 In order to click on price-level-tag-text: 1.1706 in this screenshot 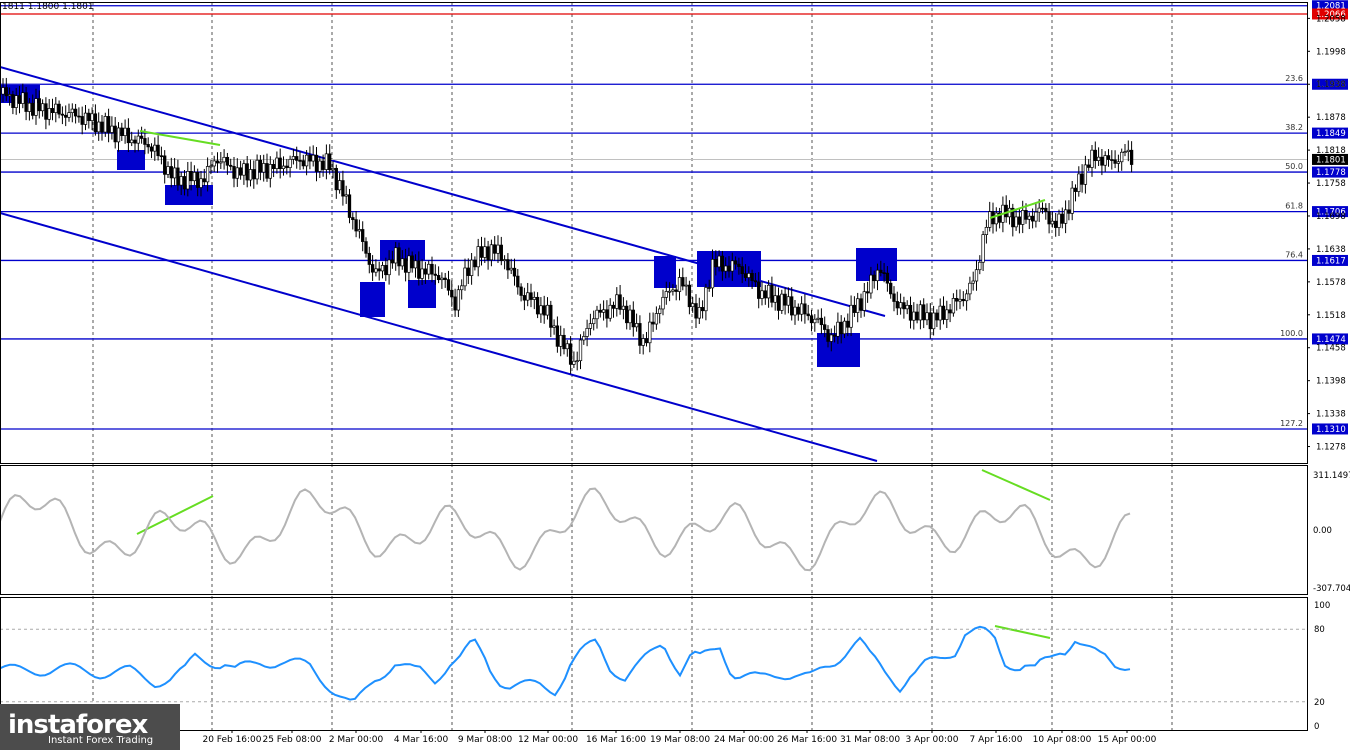, I will do `click(1331, 213)`.